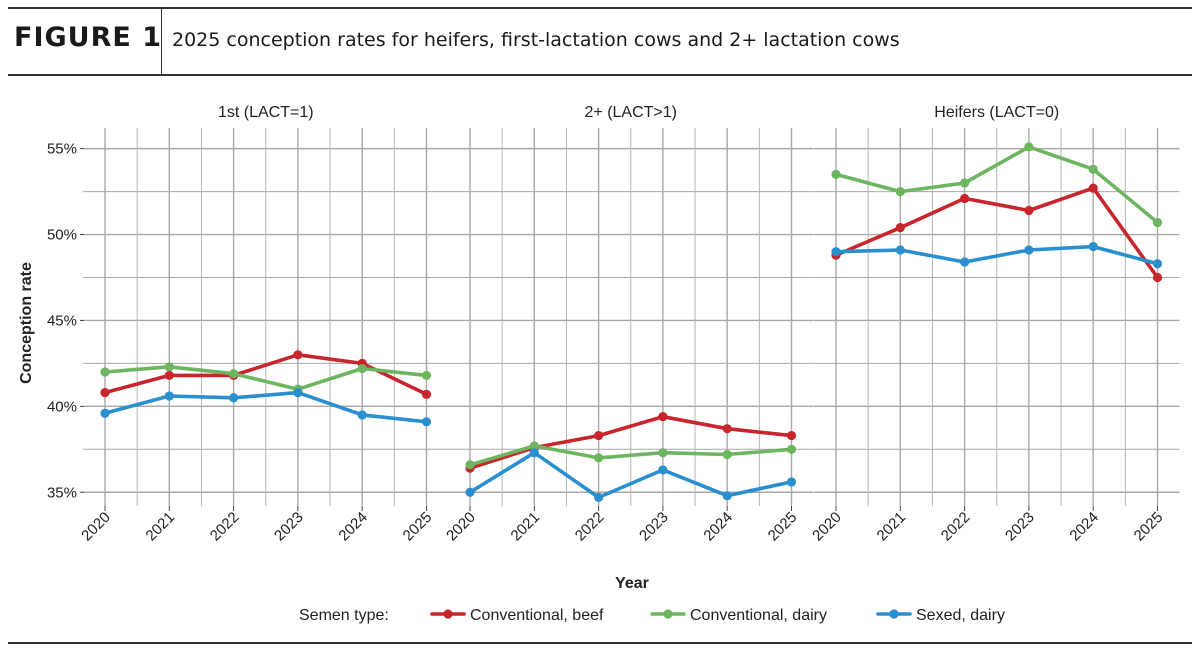  What do you see at coordinates (631, 112) in the screenshot?
I see `facet-title: 2+ (LACT>1)` at bounding box center [631, 112].